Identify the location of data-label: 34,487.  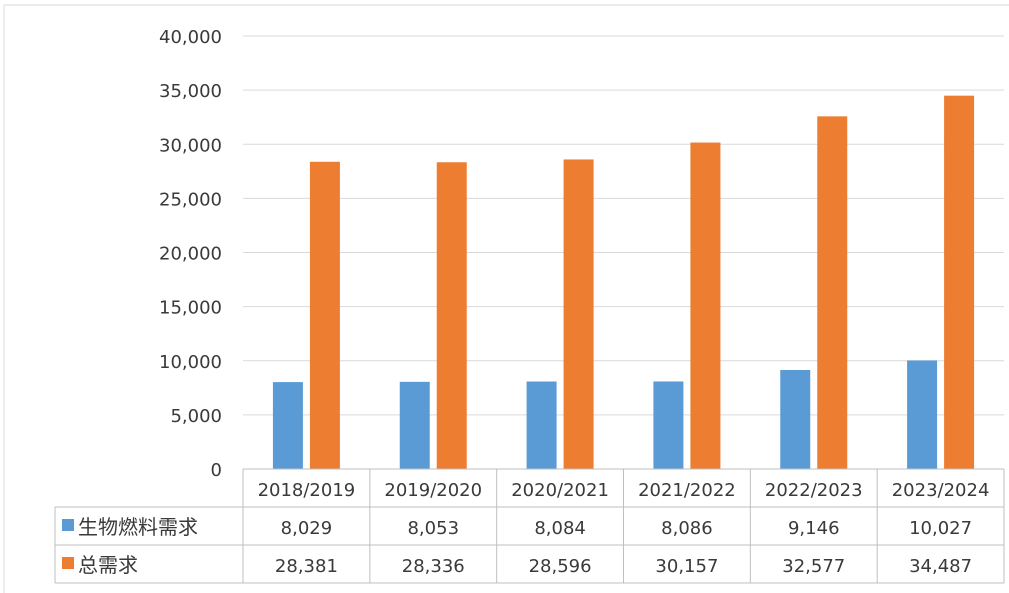
(940, 566).